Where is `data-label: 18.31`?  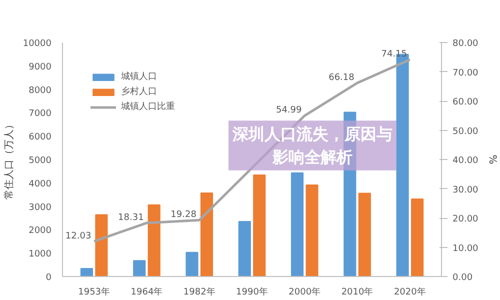
data-label: 18.31 is located at coordinates (131, 217).